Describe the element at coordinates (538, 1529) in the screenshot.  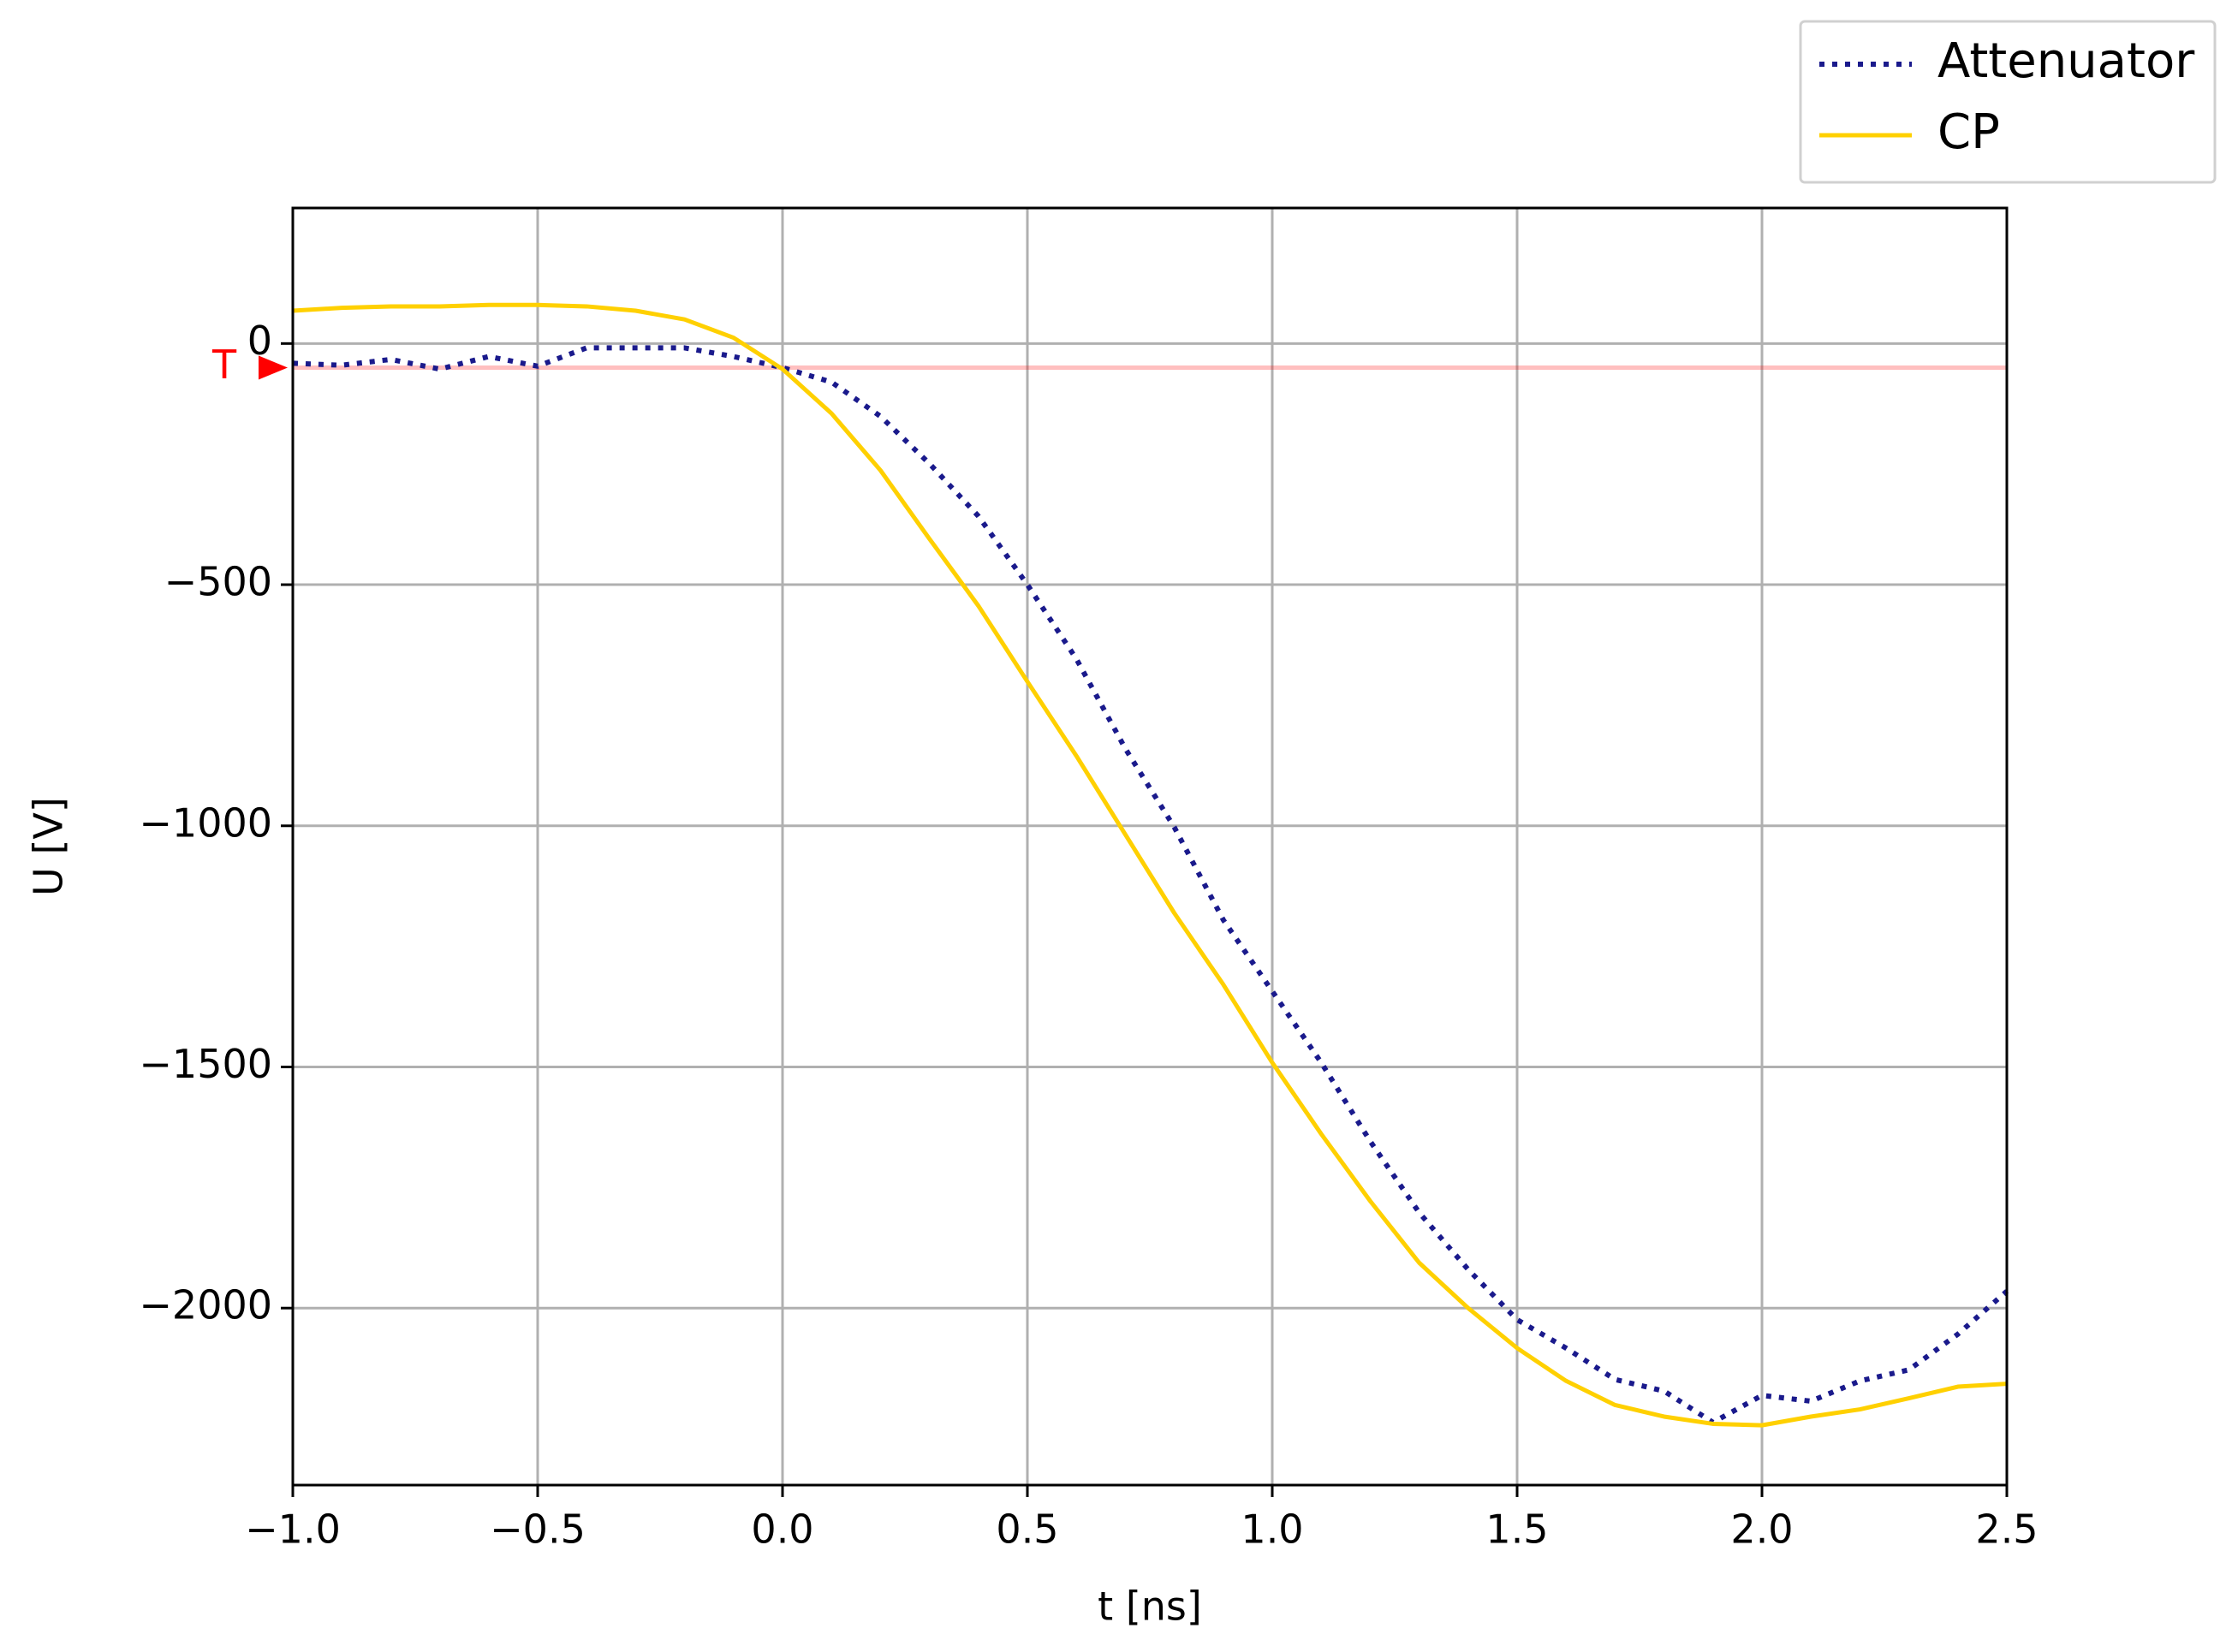
I see `x-tick-label: −0.5` at that location.